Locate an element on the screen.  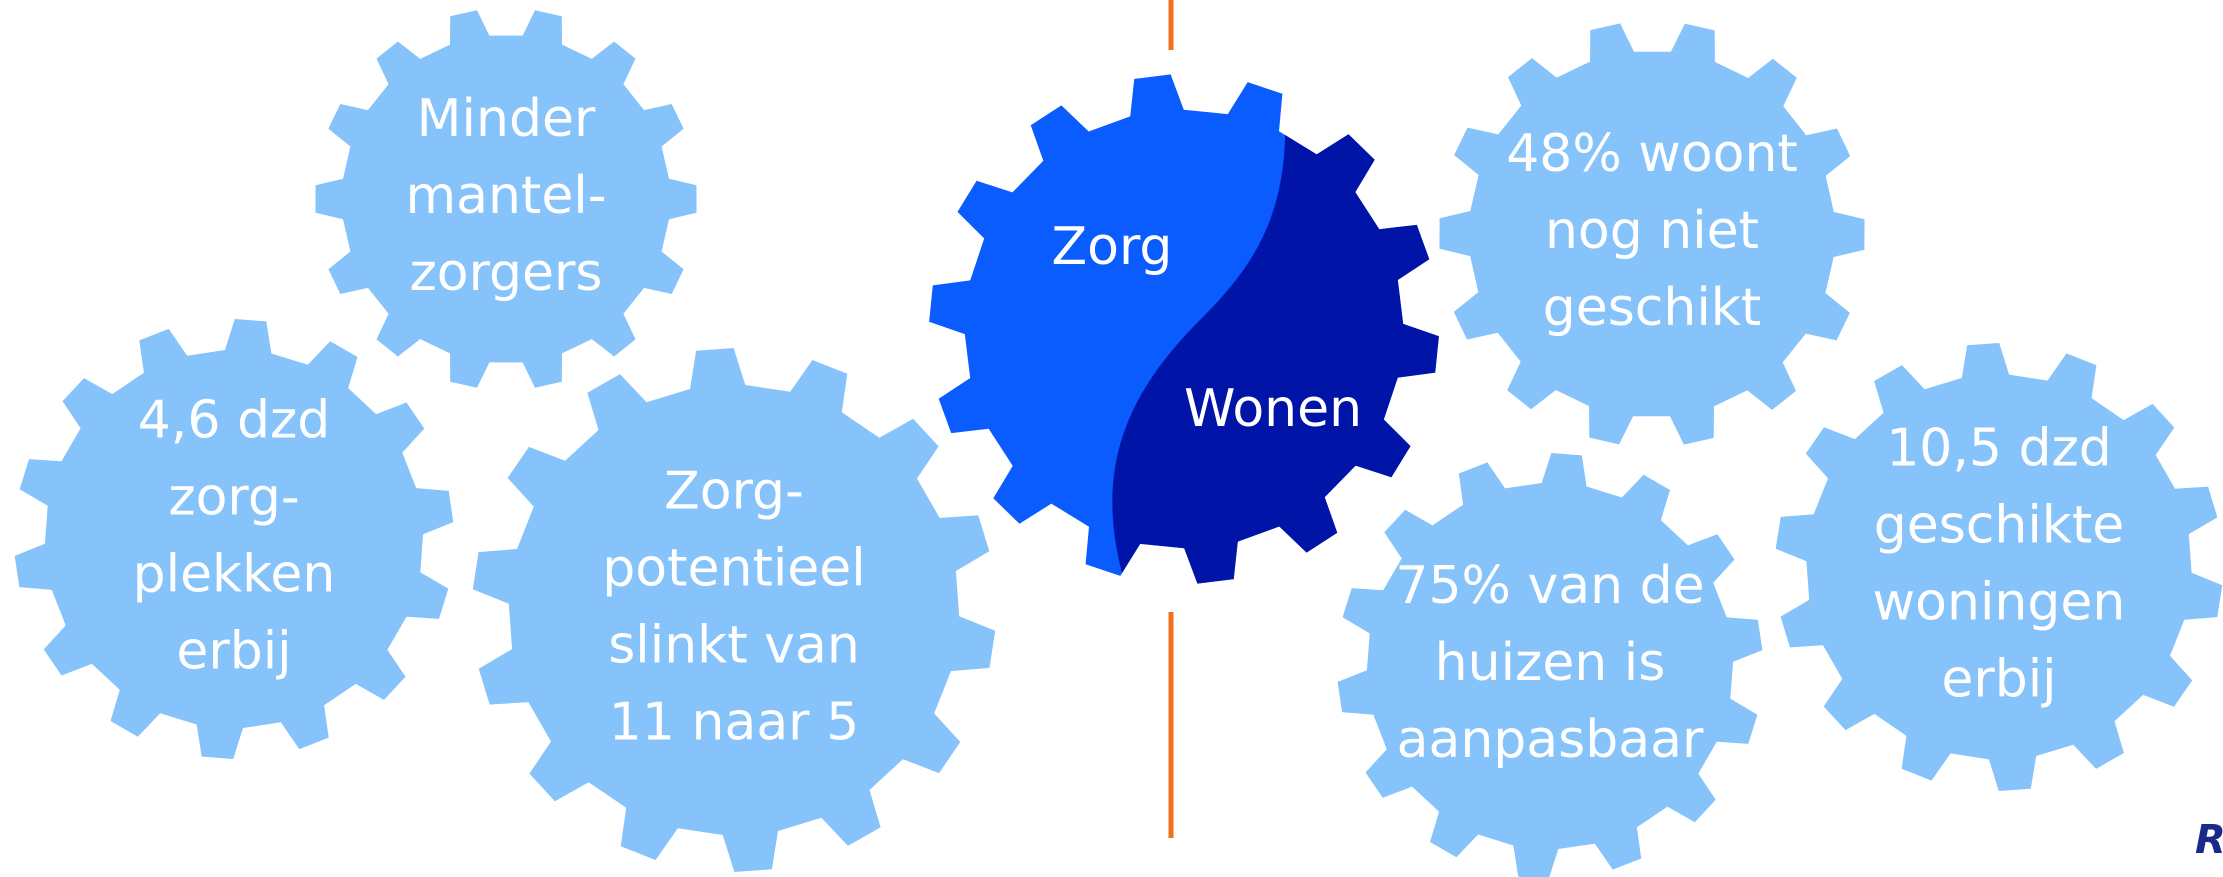
gear-text: geschikte is located at coordinates (1999, 526).